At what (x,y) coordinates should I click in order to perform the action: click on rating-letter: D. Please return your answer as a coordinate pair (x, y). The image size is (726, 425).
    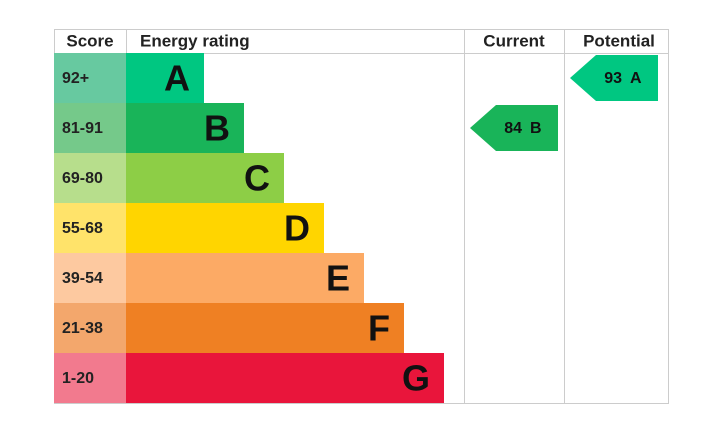
    Looking at the image, I should click on (297, 228).